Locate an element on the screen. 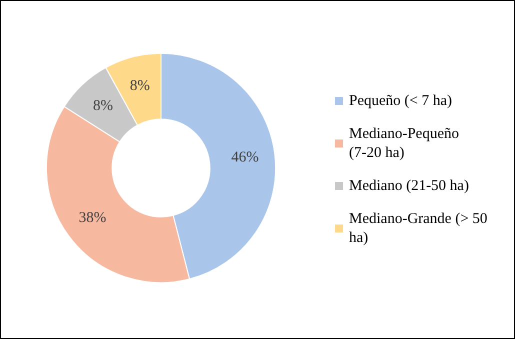 This screenshot has width=515, height=339. legend-label: Mediano-Grande (> 50 ha) is located at coordinates (420, 228).